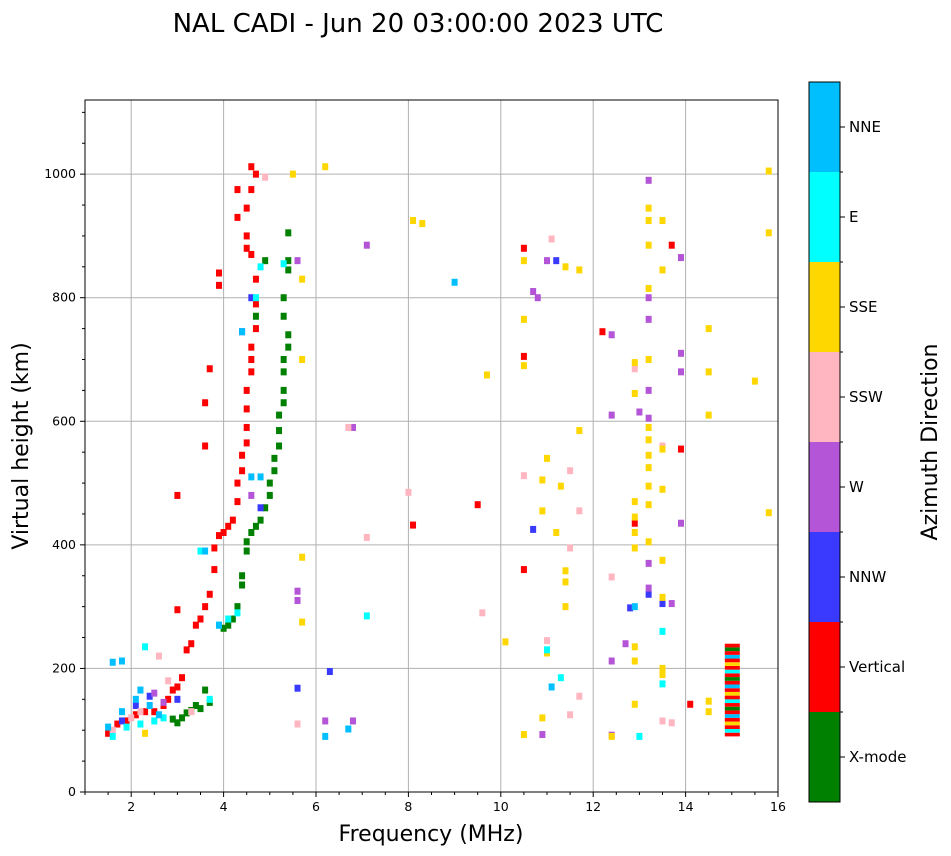  Describe the element at coordinates (64, 544) in the screenshot. I see `y-tick-label: 400` at that location.